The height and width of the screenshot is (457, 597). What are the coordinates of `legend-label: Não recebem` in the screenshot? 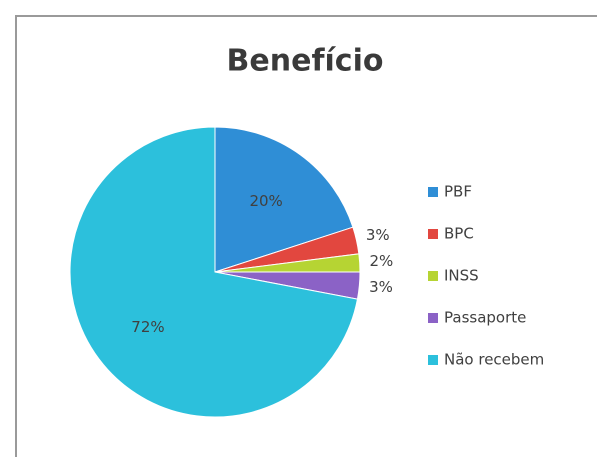 It's located at (494, 360).